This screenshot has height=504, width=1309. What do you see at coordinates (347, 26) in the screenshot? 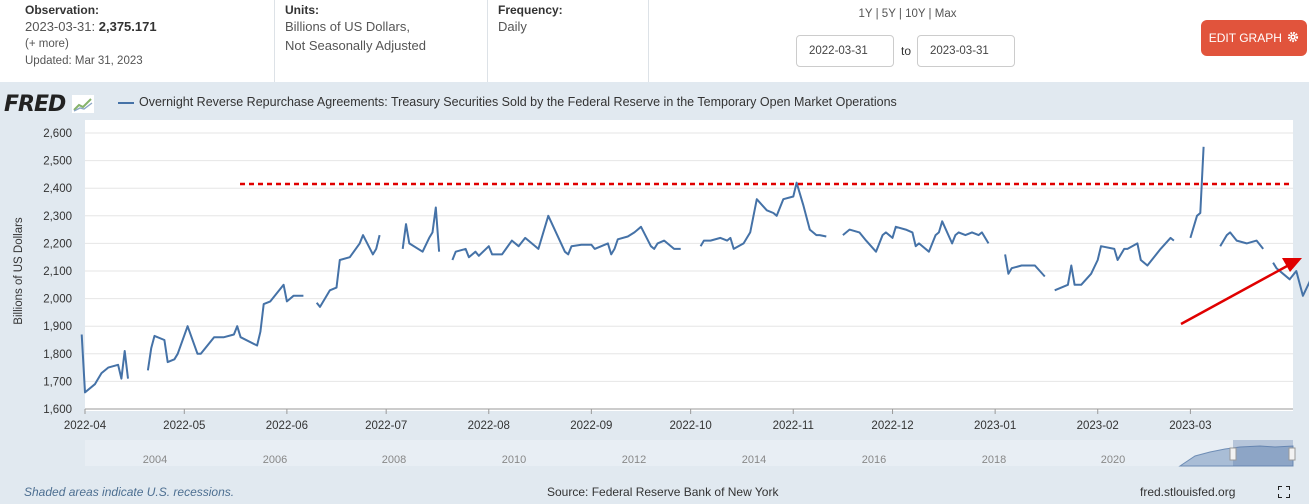
I see `units-line1: Billions of US Dollars,` at bounding box center [347, 26].